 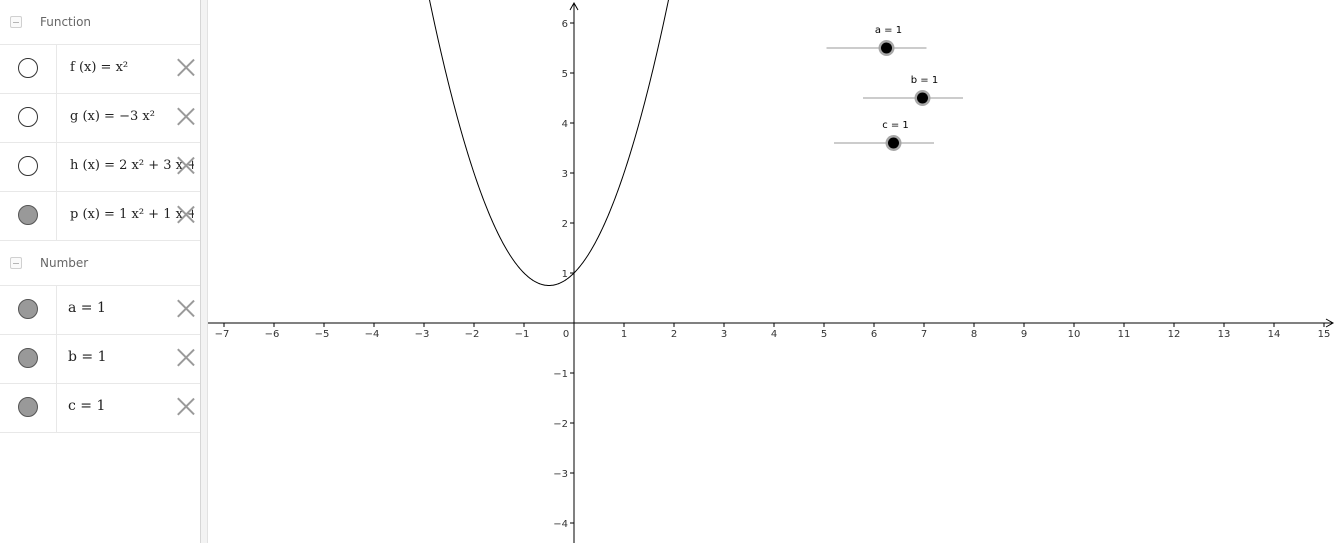 I want to click on algebra-item-p: p (x) = 1 x² + 1 x + 1, so click(x=100, y=216).